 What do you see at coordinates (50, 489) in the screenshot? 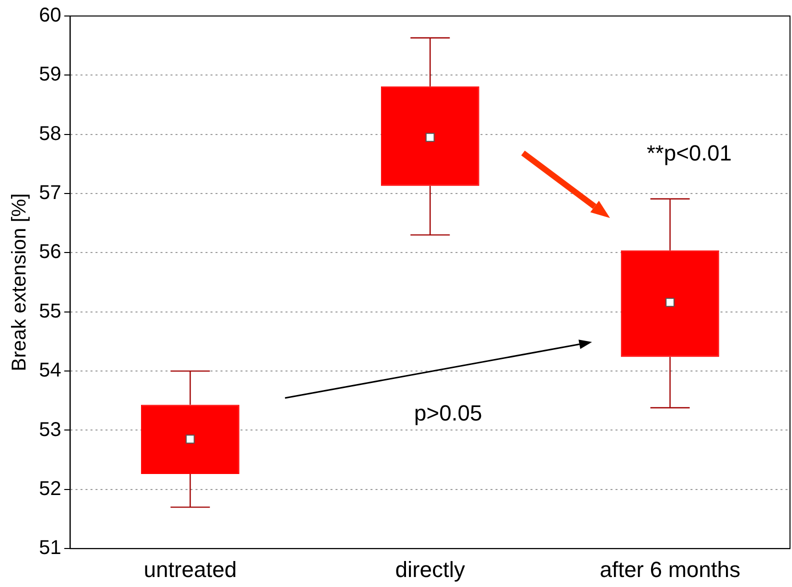
I see `y-tick-label: 52` at bounding box center [50, 489].